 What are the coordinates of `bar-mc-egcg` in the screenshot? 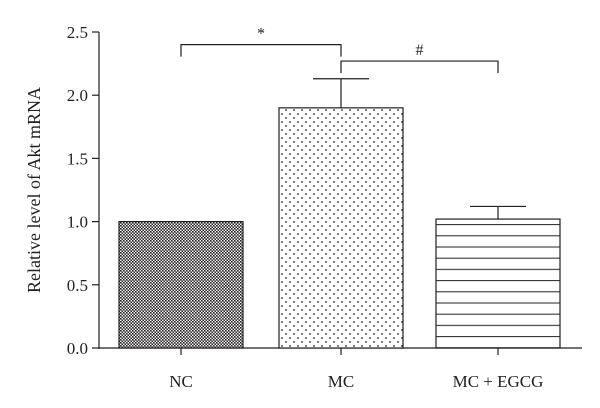 It's located at (498, 283).